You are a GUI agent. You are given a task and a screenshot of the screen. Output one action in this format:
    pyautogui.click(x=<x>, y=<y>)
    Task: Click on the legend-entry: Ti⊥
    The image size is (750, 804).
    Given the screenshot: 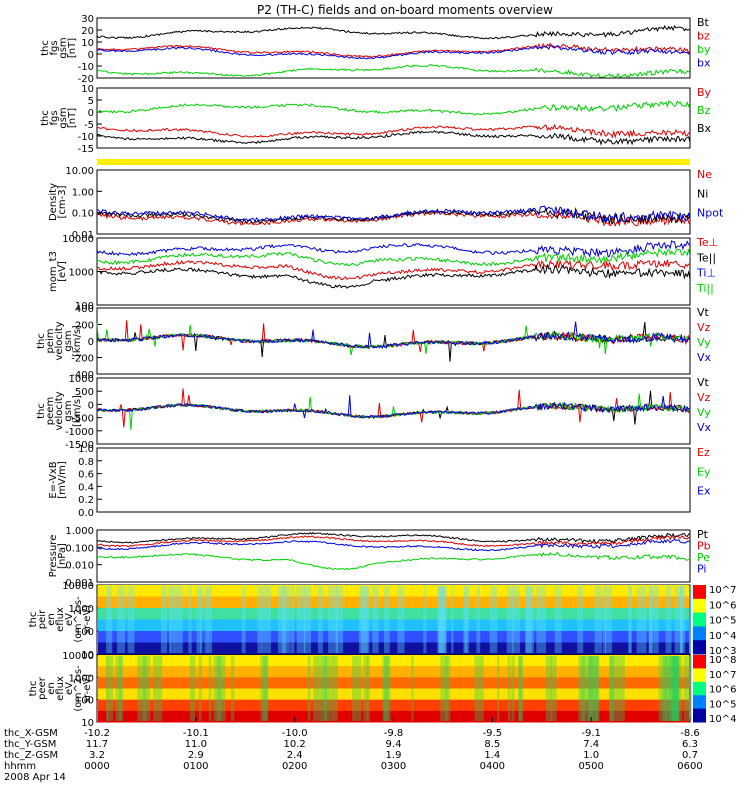 What is the action you would take?
    pyautogui.click(x=706, y=273)
    